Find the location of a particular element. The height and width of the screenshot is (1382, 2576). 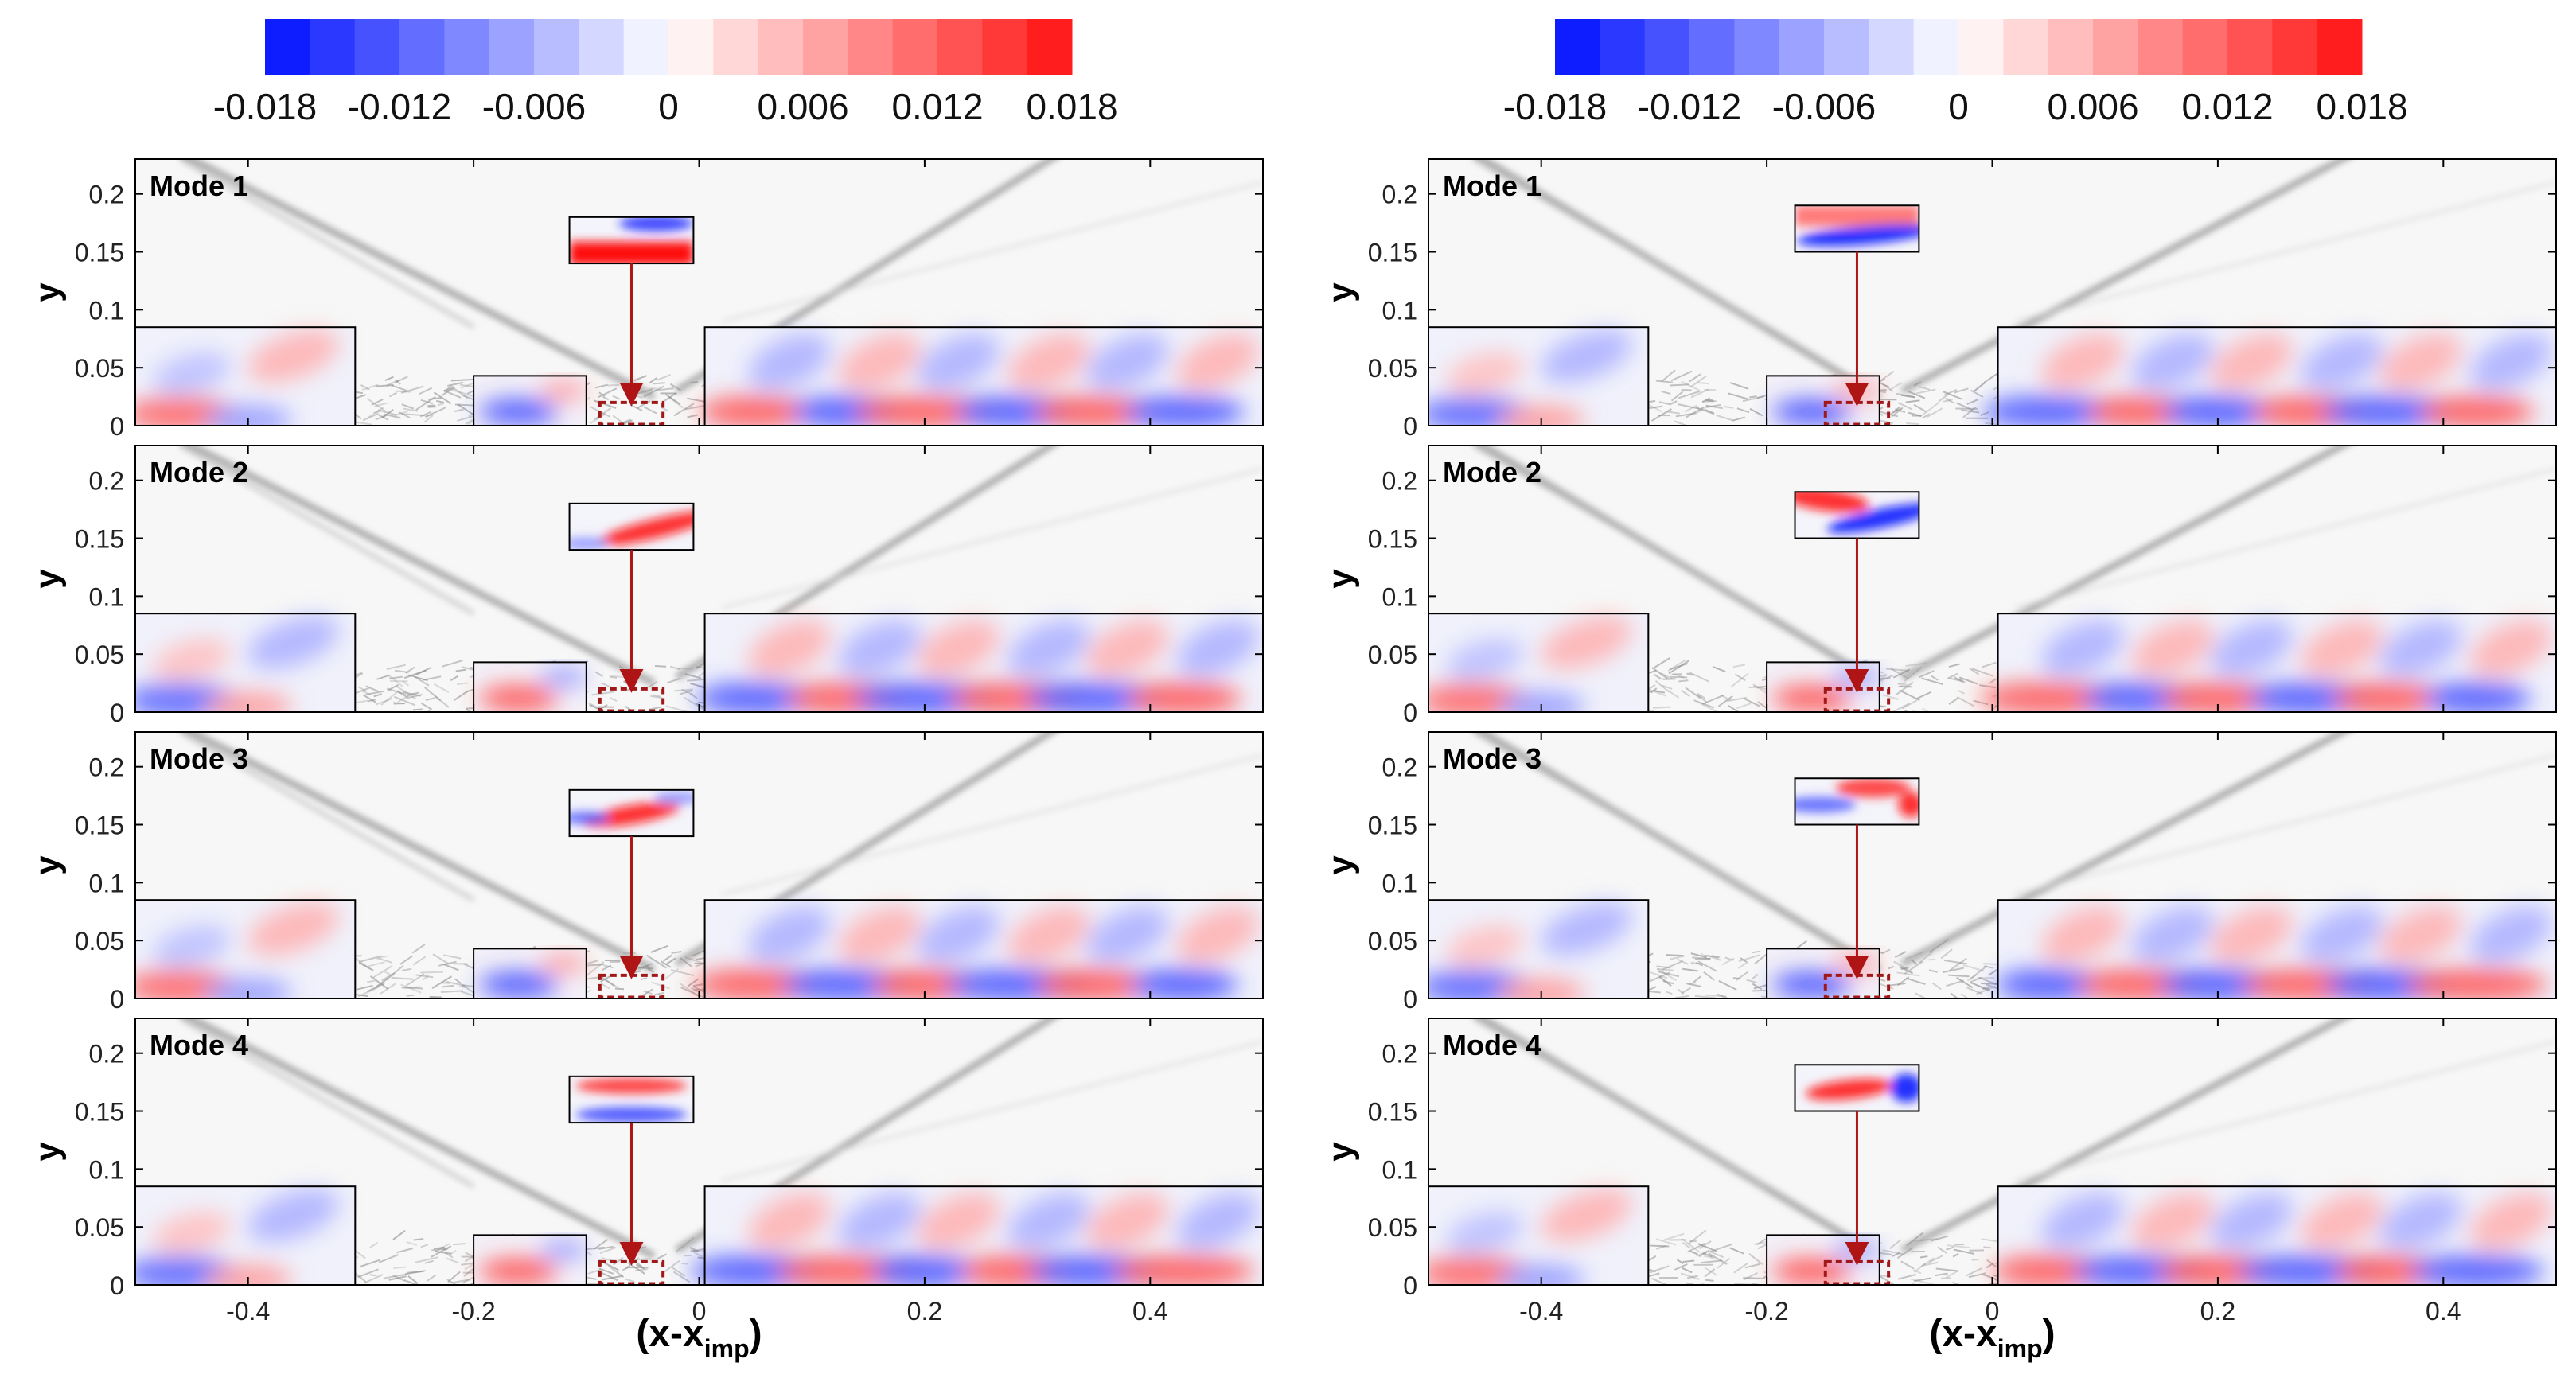

x-tick-label: 0.4 is located at coordinates (1149, 1311).